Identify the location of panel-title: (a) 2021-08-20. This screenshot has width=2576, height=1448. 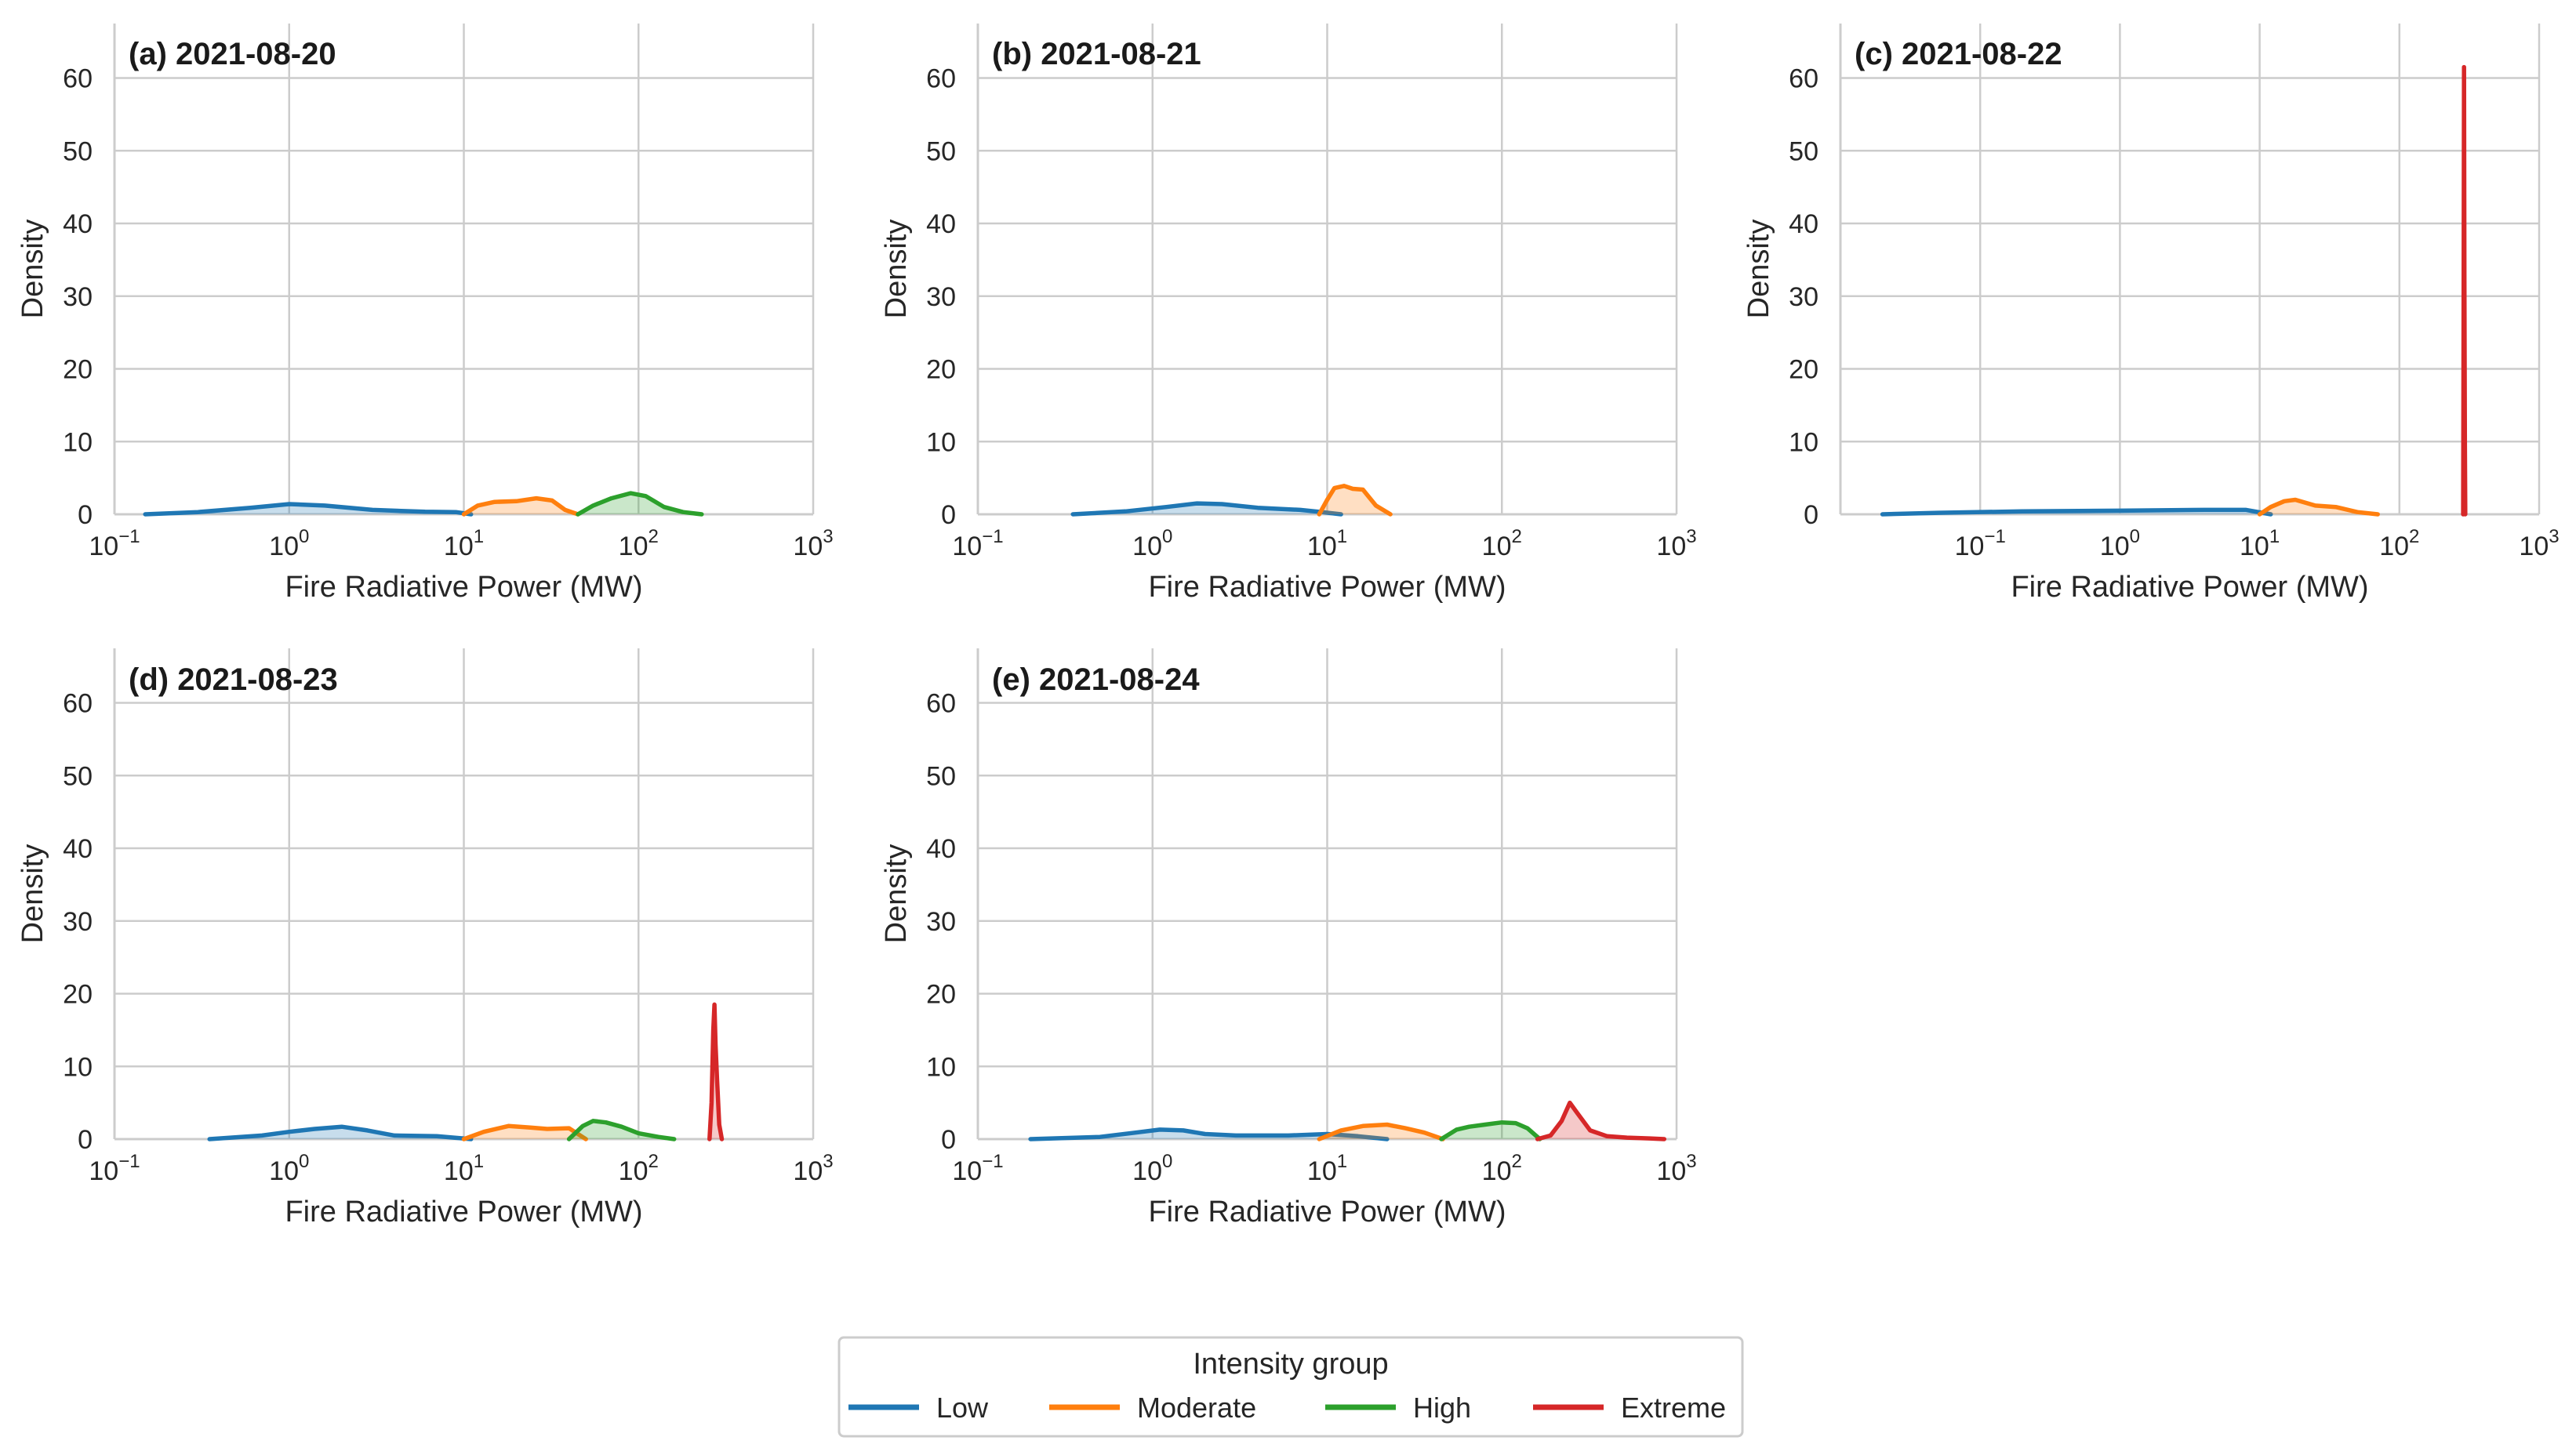
(232, 54).